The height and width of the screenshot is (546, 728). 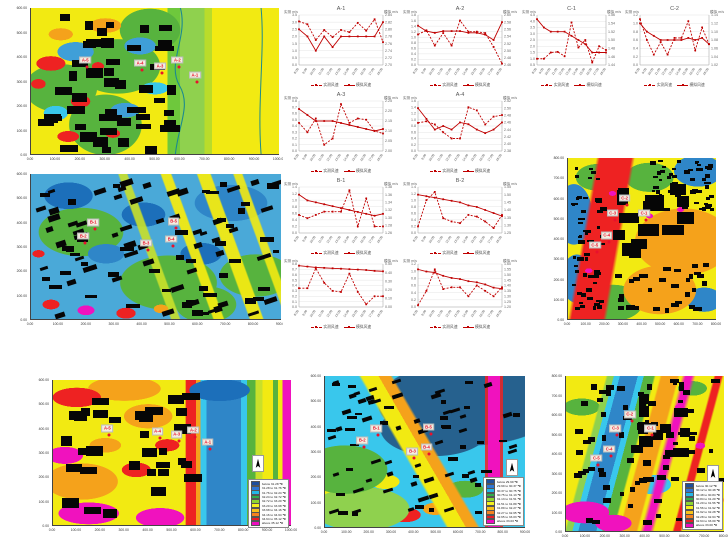 I want to click on svg-text: 18:00, so click(x=499, y=157).